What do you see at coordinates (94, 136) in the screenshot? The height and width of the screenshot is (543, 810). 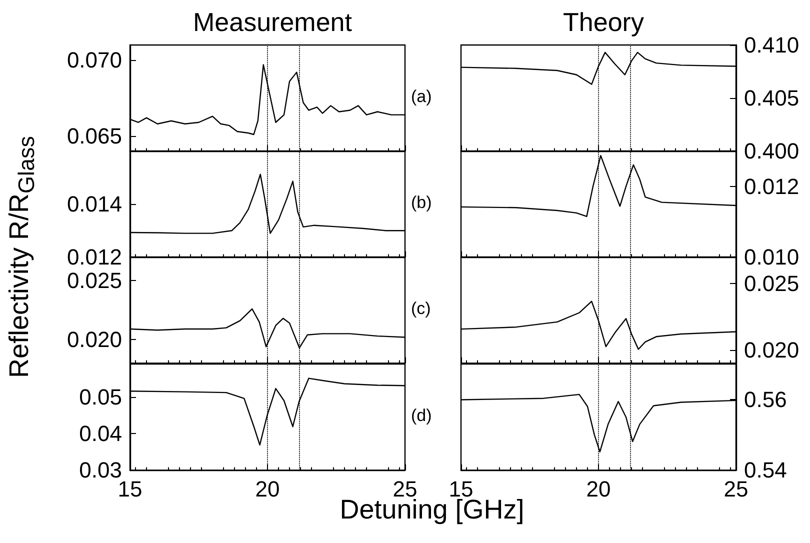 I see `y-tick-label: 0.065` at bounding box center [94, 136].